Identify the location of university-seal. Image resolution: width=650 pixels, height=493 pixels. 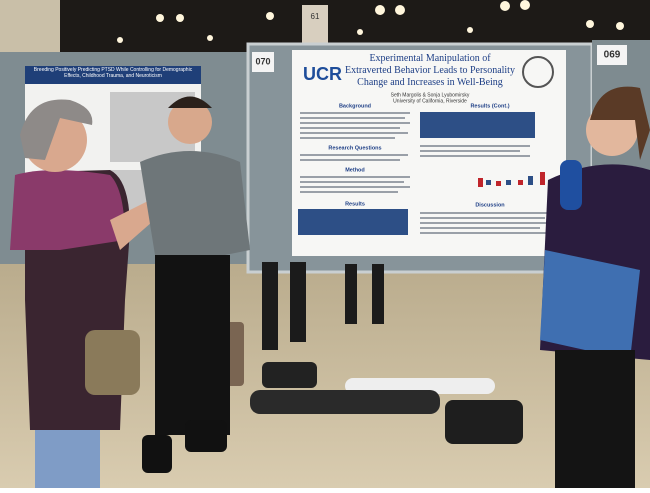
(538, 72).